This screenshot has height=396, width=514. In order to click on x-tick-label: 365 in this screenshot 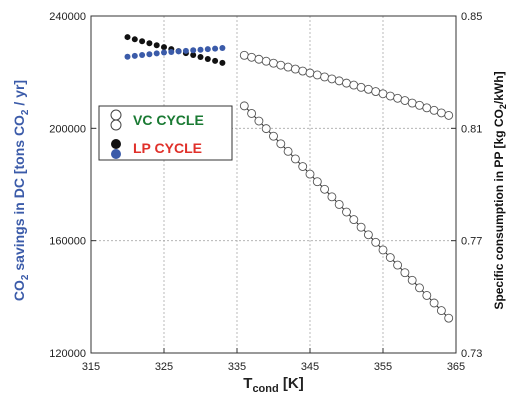, I will do `click(456, 367)`.